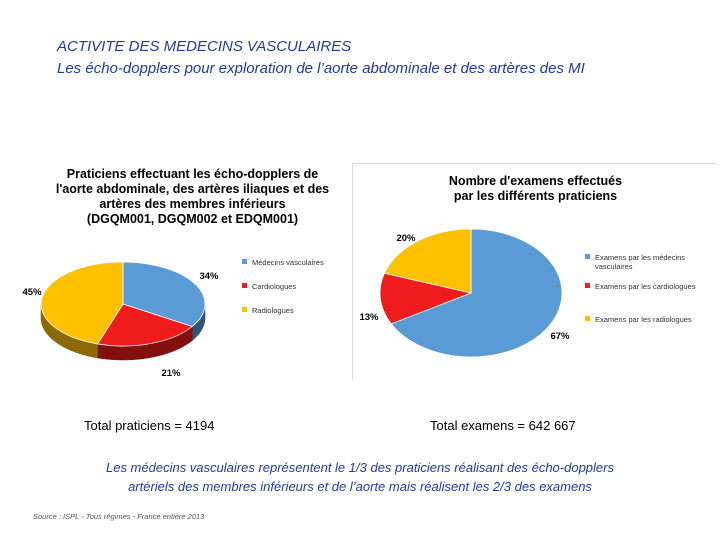  Describe the element at coordinates (209, 276) in the screenshot. I see `data-label: 34%` at that location.